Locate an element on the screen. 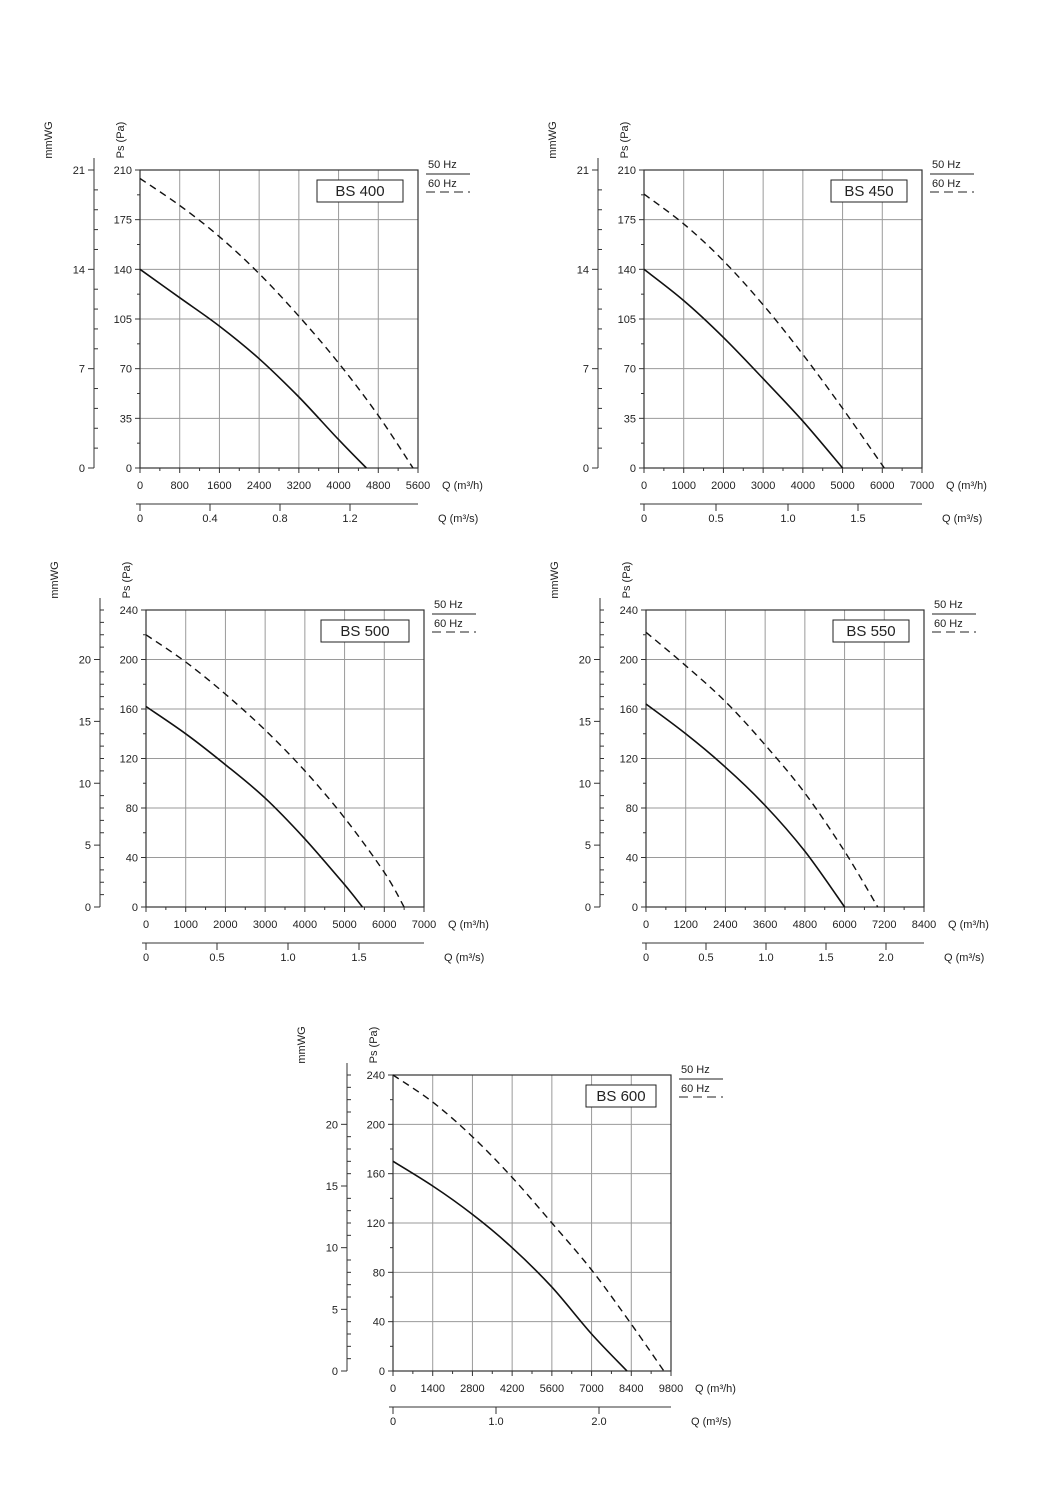 Image resolution: width=1061 pixels, height=1505 pixels. x-tick-label: 2400 is located at coordinates (259, 486).